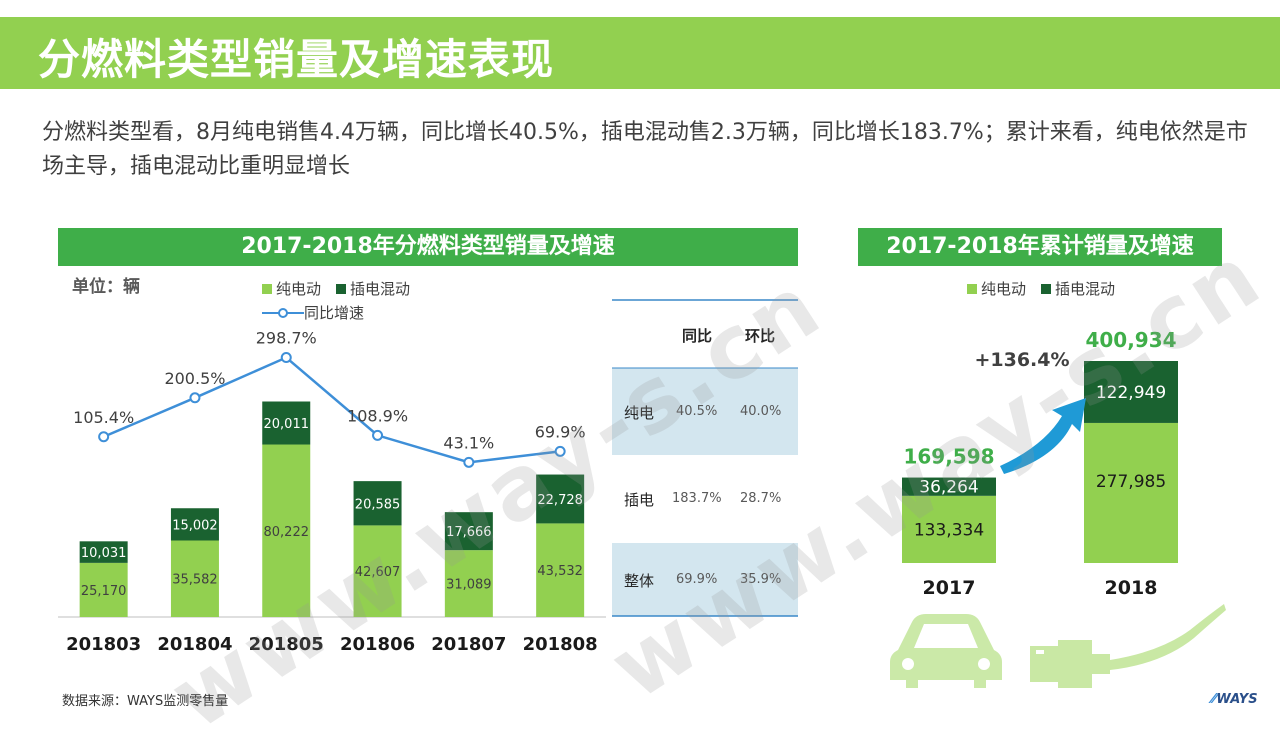 The width and height of the screenshot is (1280, 750). I want to click on table-row-ev-mom: 40.0%, so click(761, 411).